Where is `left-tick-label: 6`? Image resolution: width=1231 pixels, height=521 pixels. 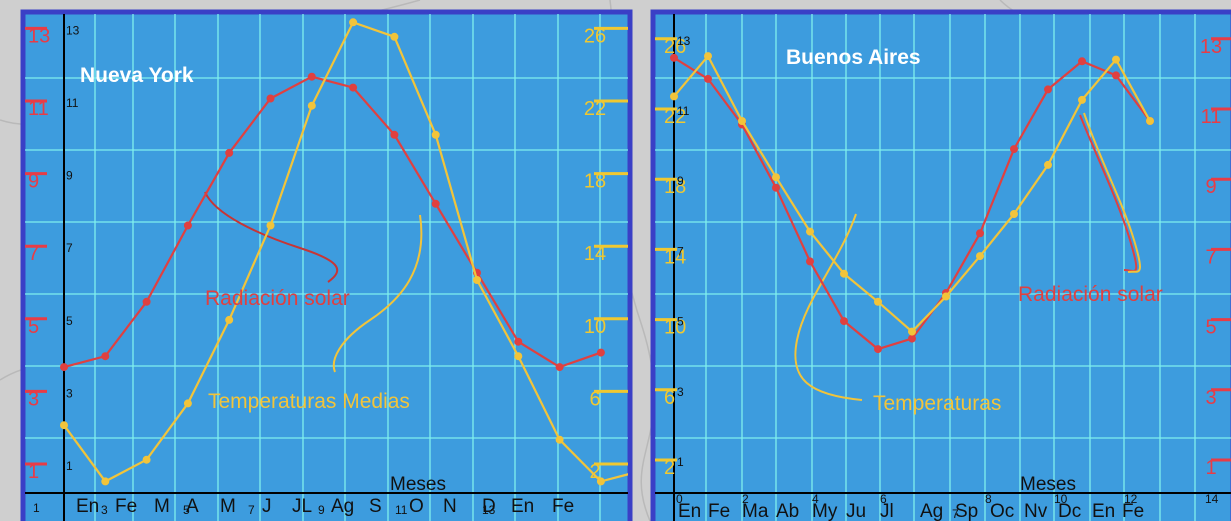 left-tick-label: 6 is located at coordinates (669, 398).